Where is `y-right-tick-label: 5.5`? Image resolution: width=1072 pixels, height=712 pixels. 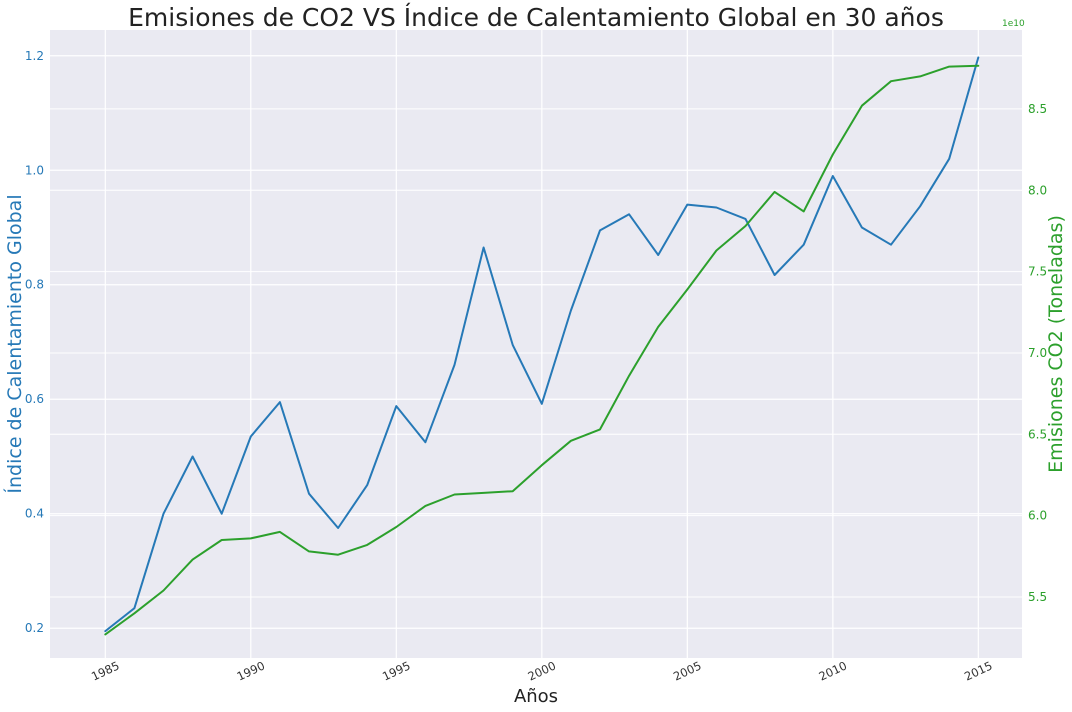 y-right-tick-label: 5.5 is located at coordinates (1037, 597).